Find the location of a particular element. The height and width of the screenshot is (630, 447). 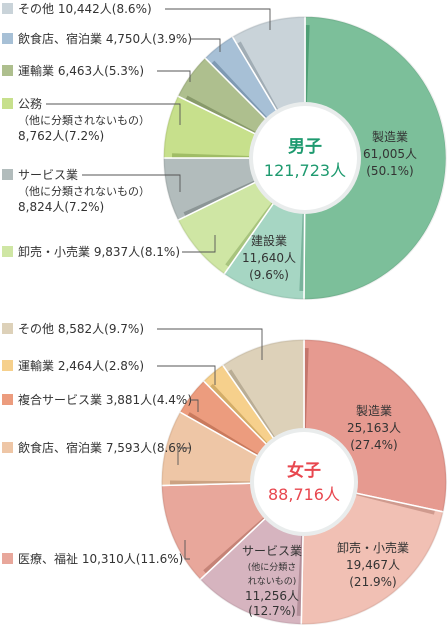

male-legend-3: 卸売・小売業 9,837人(8.1%) is located at coordinates (109, 247).